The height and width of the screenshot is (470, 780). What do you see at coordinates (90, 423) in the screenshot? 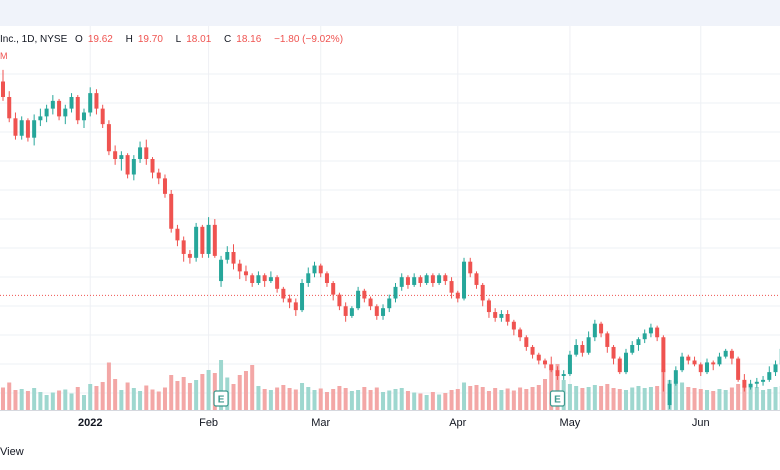
I see `time-axis-label: 2022` at bounding box center [90, 423].